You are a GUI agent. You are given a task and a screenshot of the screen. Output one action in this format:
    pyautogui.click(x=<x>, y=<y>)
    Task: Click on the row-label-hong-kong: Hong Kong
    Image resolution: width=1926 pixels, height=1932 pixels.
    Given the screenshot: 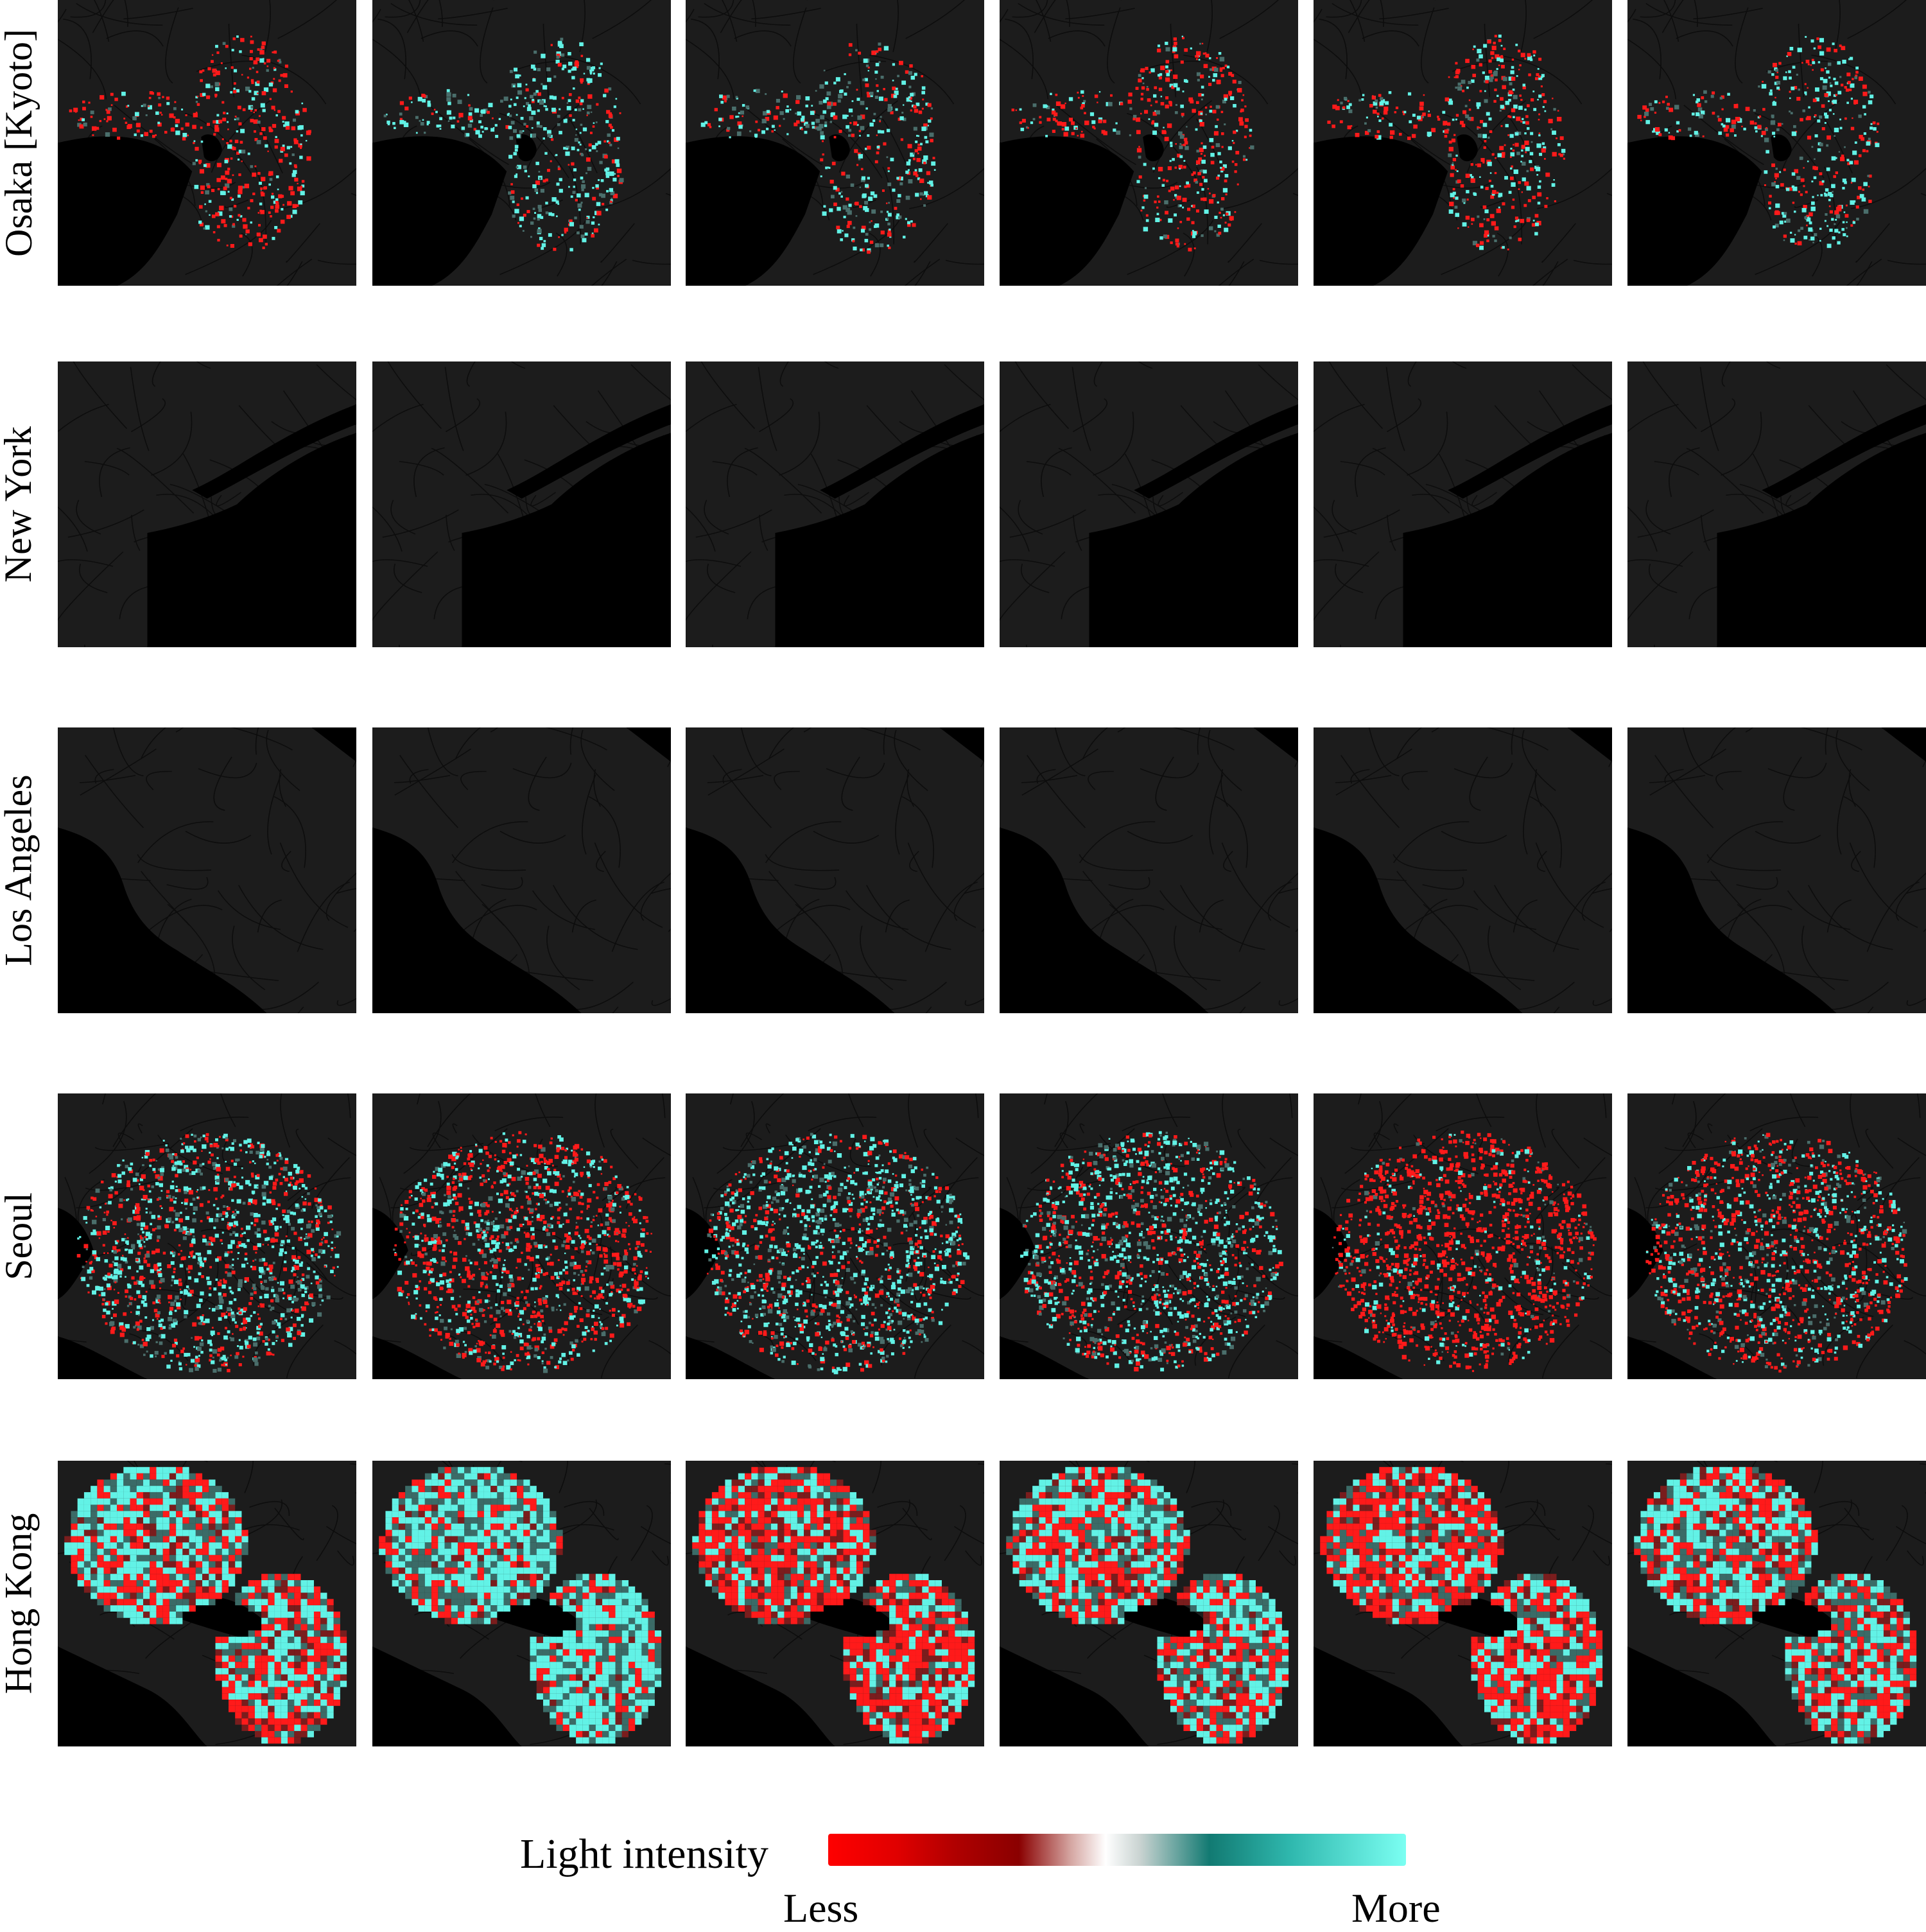 What is the action you would take?
    pyautogui.click(x=18, y=1603)
    